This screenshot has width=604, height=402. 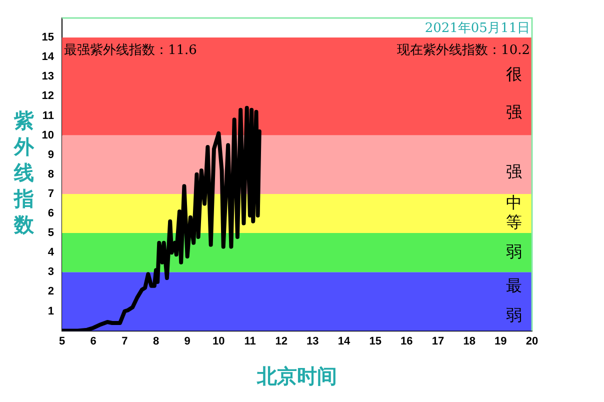 What do you see at coordinates (514, 300) in the screenshot?
I see `band-label: 最弱` at bounding box center [514, 300].